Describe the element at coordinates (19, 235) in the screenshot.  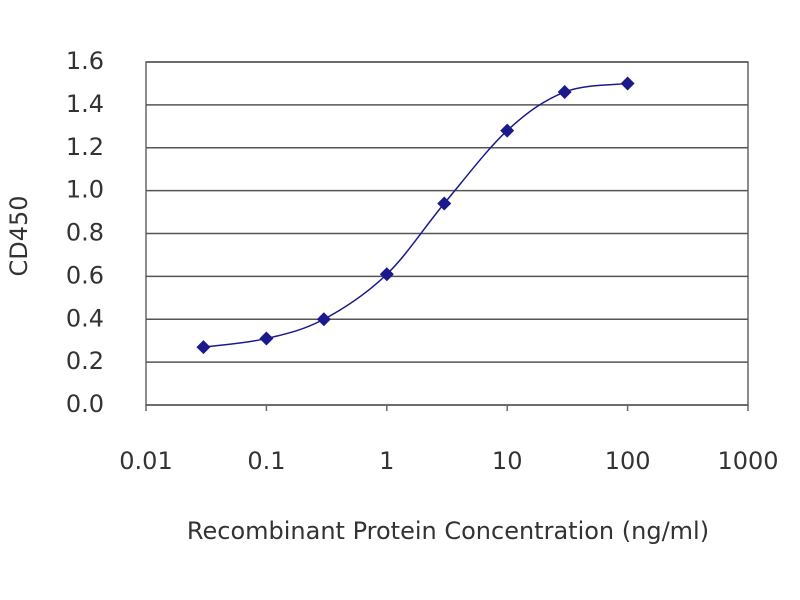
I see `y-axis-label: CD450` at that location.